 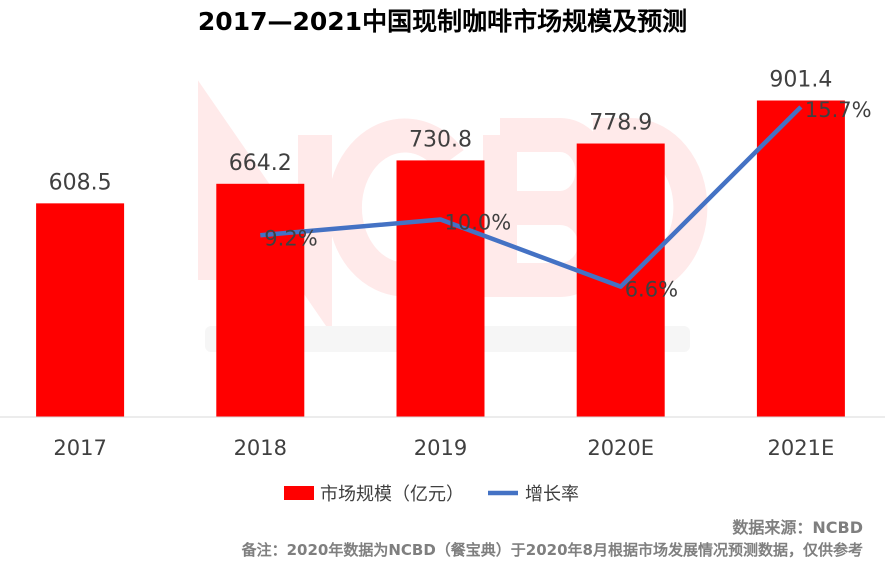 What do you see at coordinates (440, 288) in the screenshot?
I see `bar-2019` at bounding box center [440, 288].